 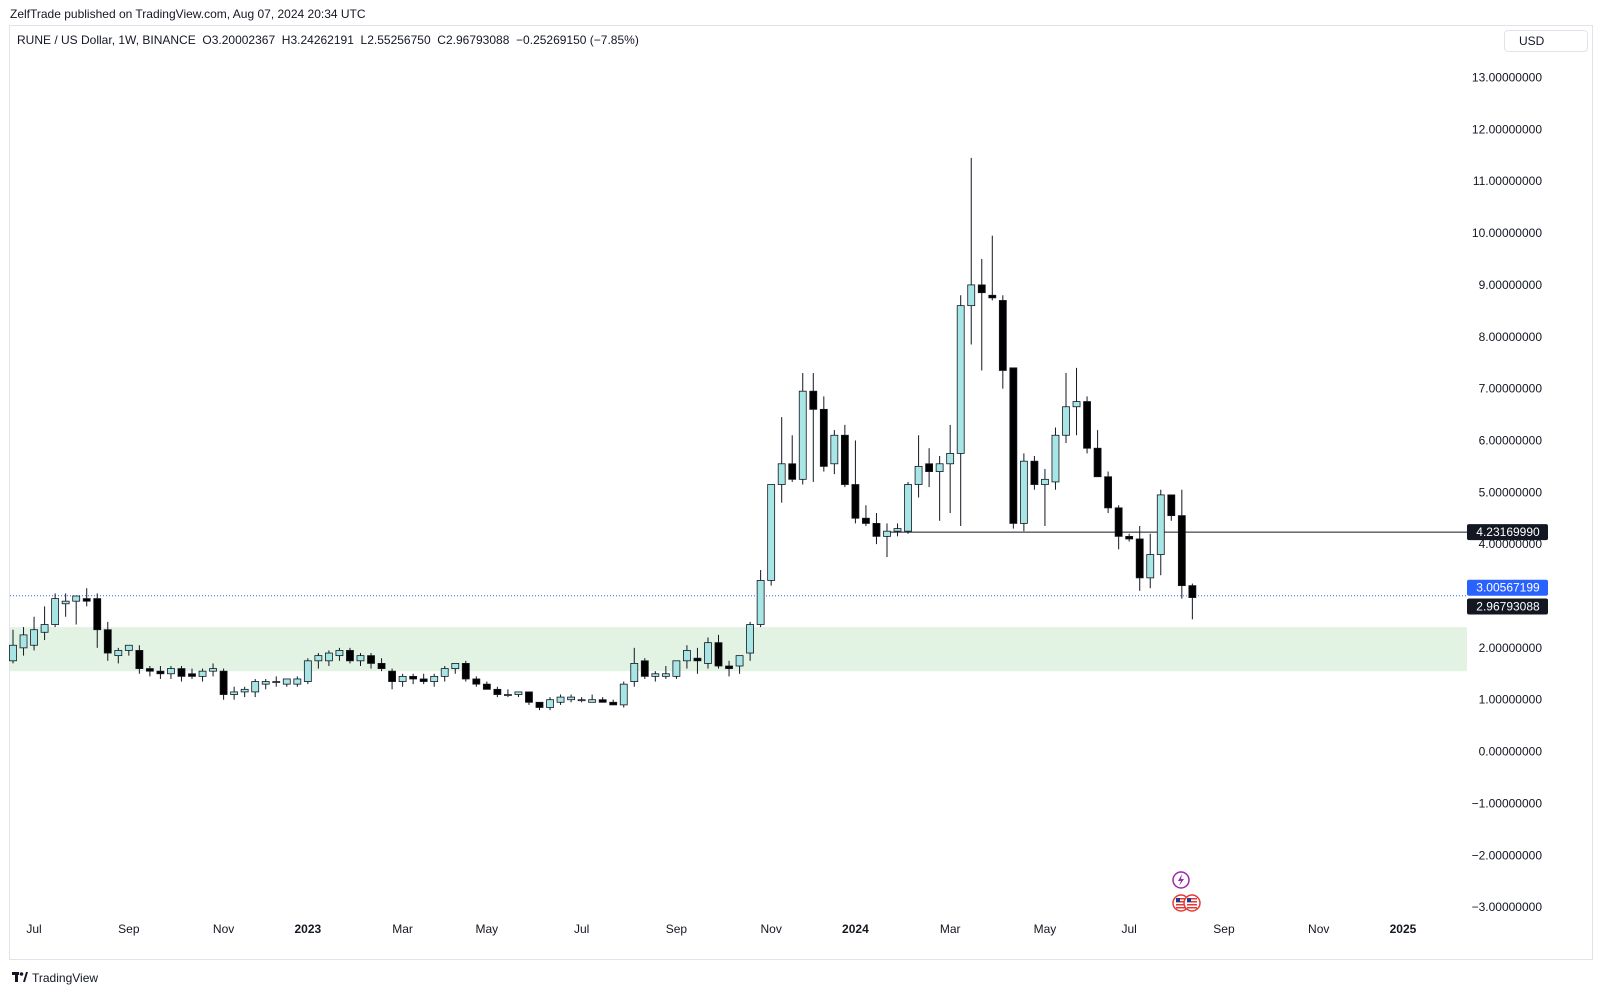 I want to click on resistance-price-label: 4.23169990, so click(x=1507, y=532).